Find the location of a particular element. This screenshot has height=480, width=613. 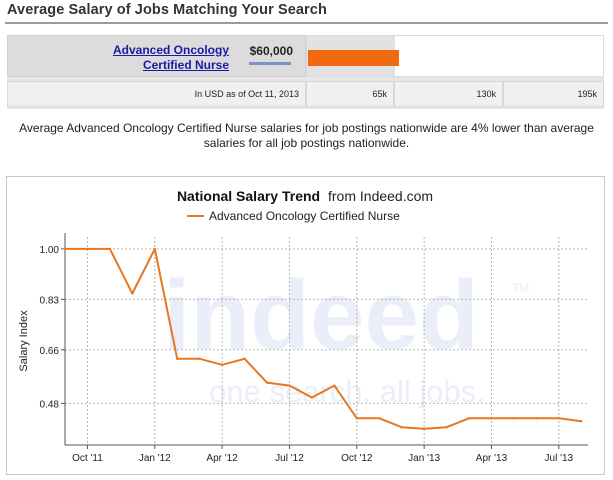

y-tick-label: 0.48 is located at coordinates (50, 404).